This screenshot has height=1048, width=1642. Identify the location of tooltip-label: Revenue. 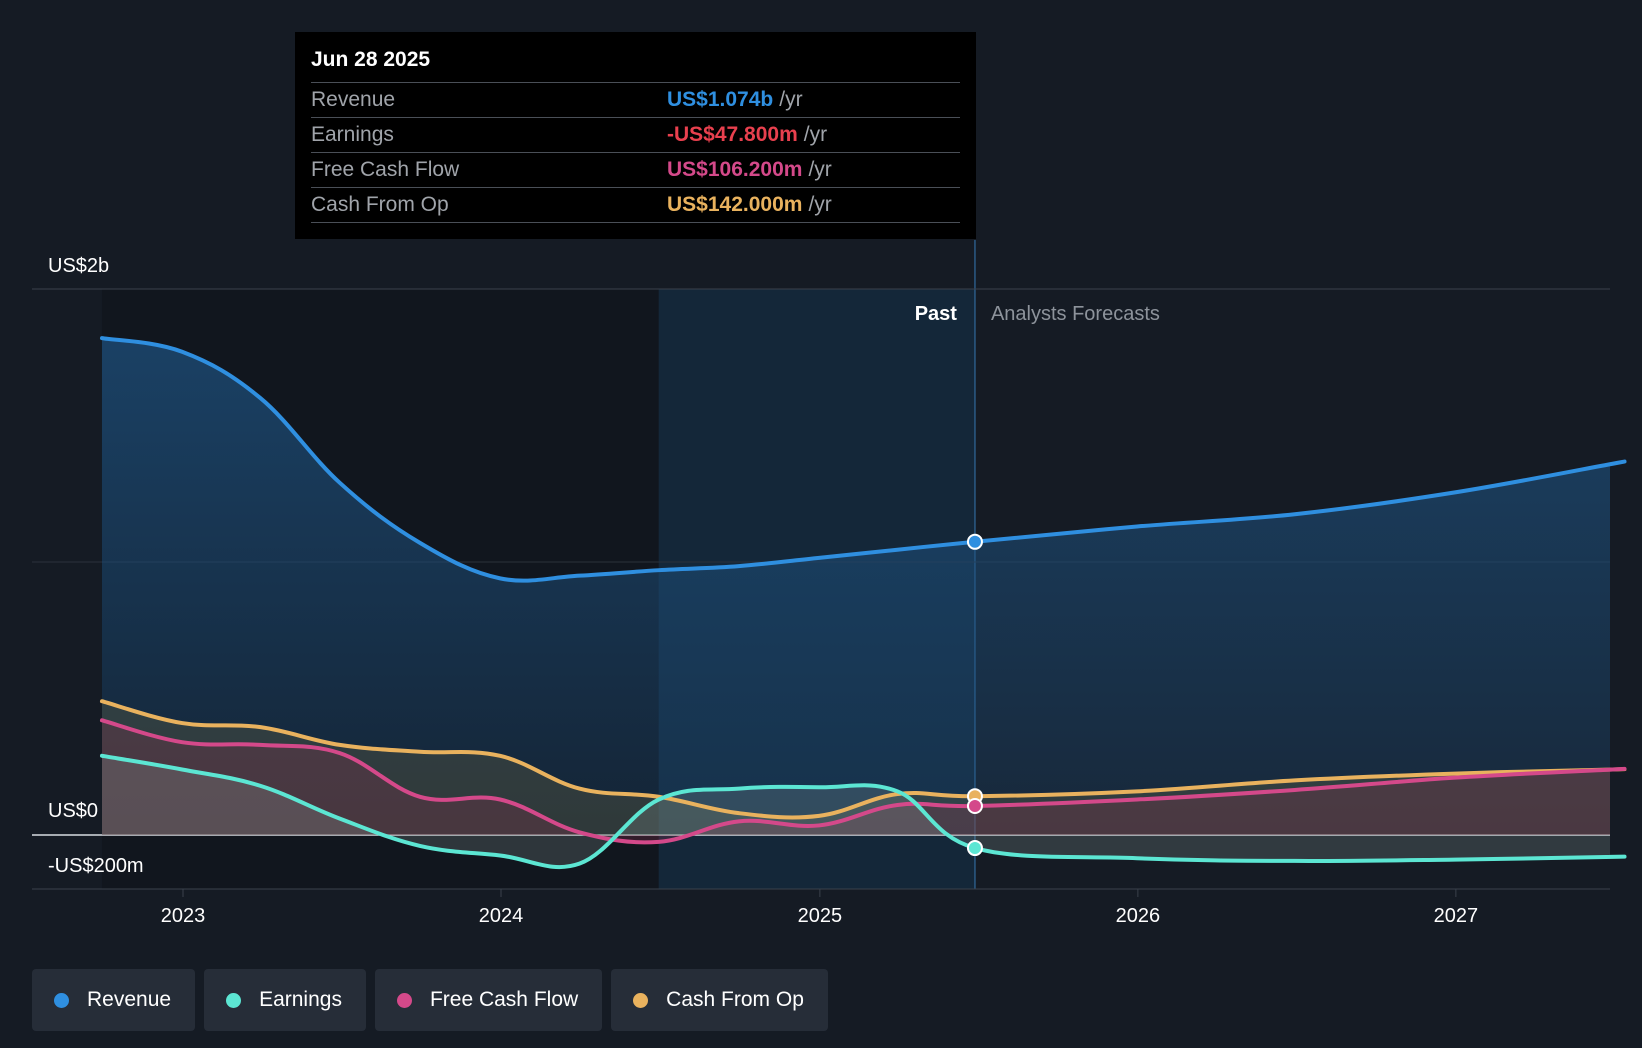
(353, 99).